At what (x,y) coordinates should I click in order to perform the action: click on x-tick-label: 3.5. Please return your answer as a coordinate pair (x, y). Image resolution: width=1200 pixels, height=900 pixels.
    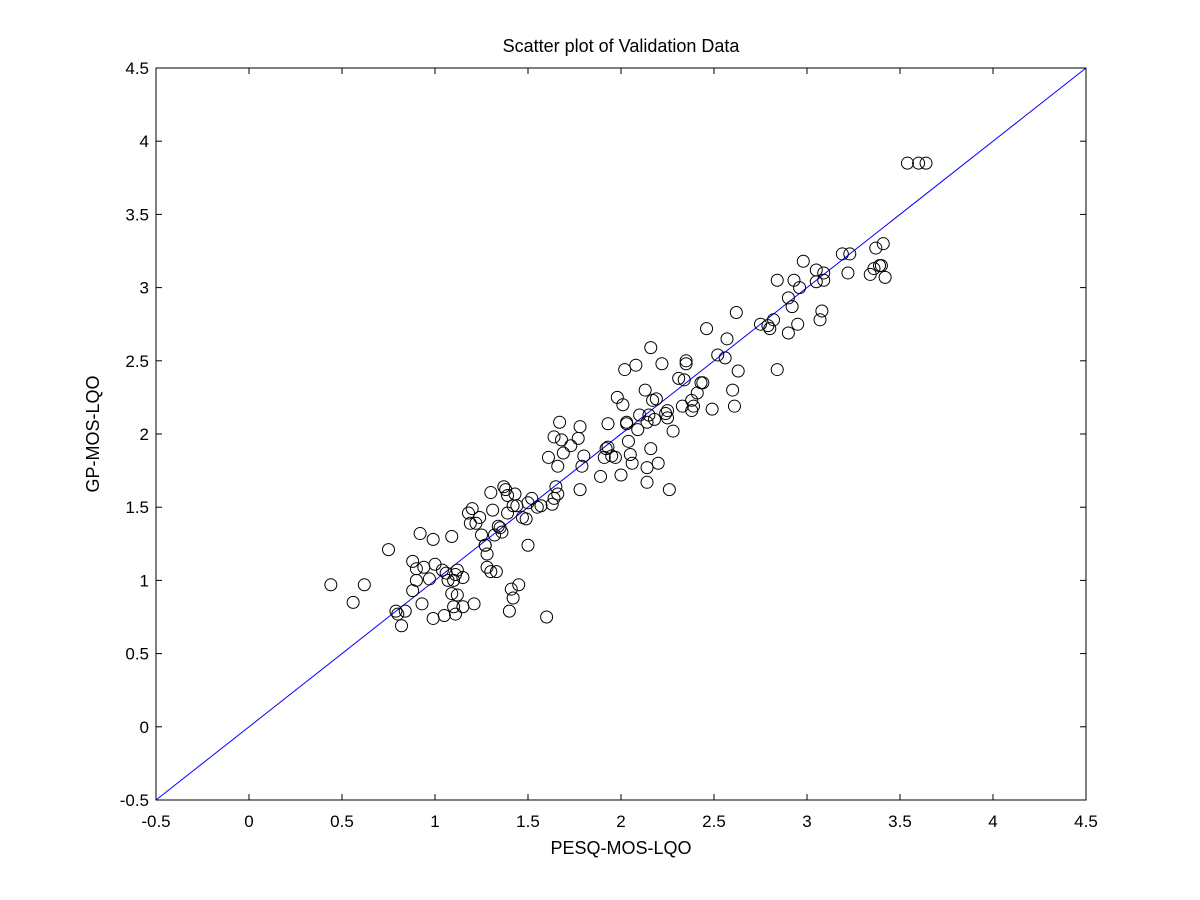
    Looking at the image, I should click on (900, 821).